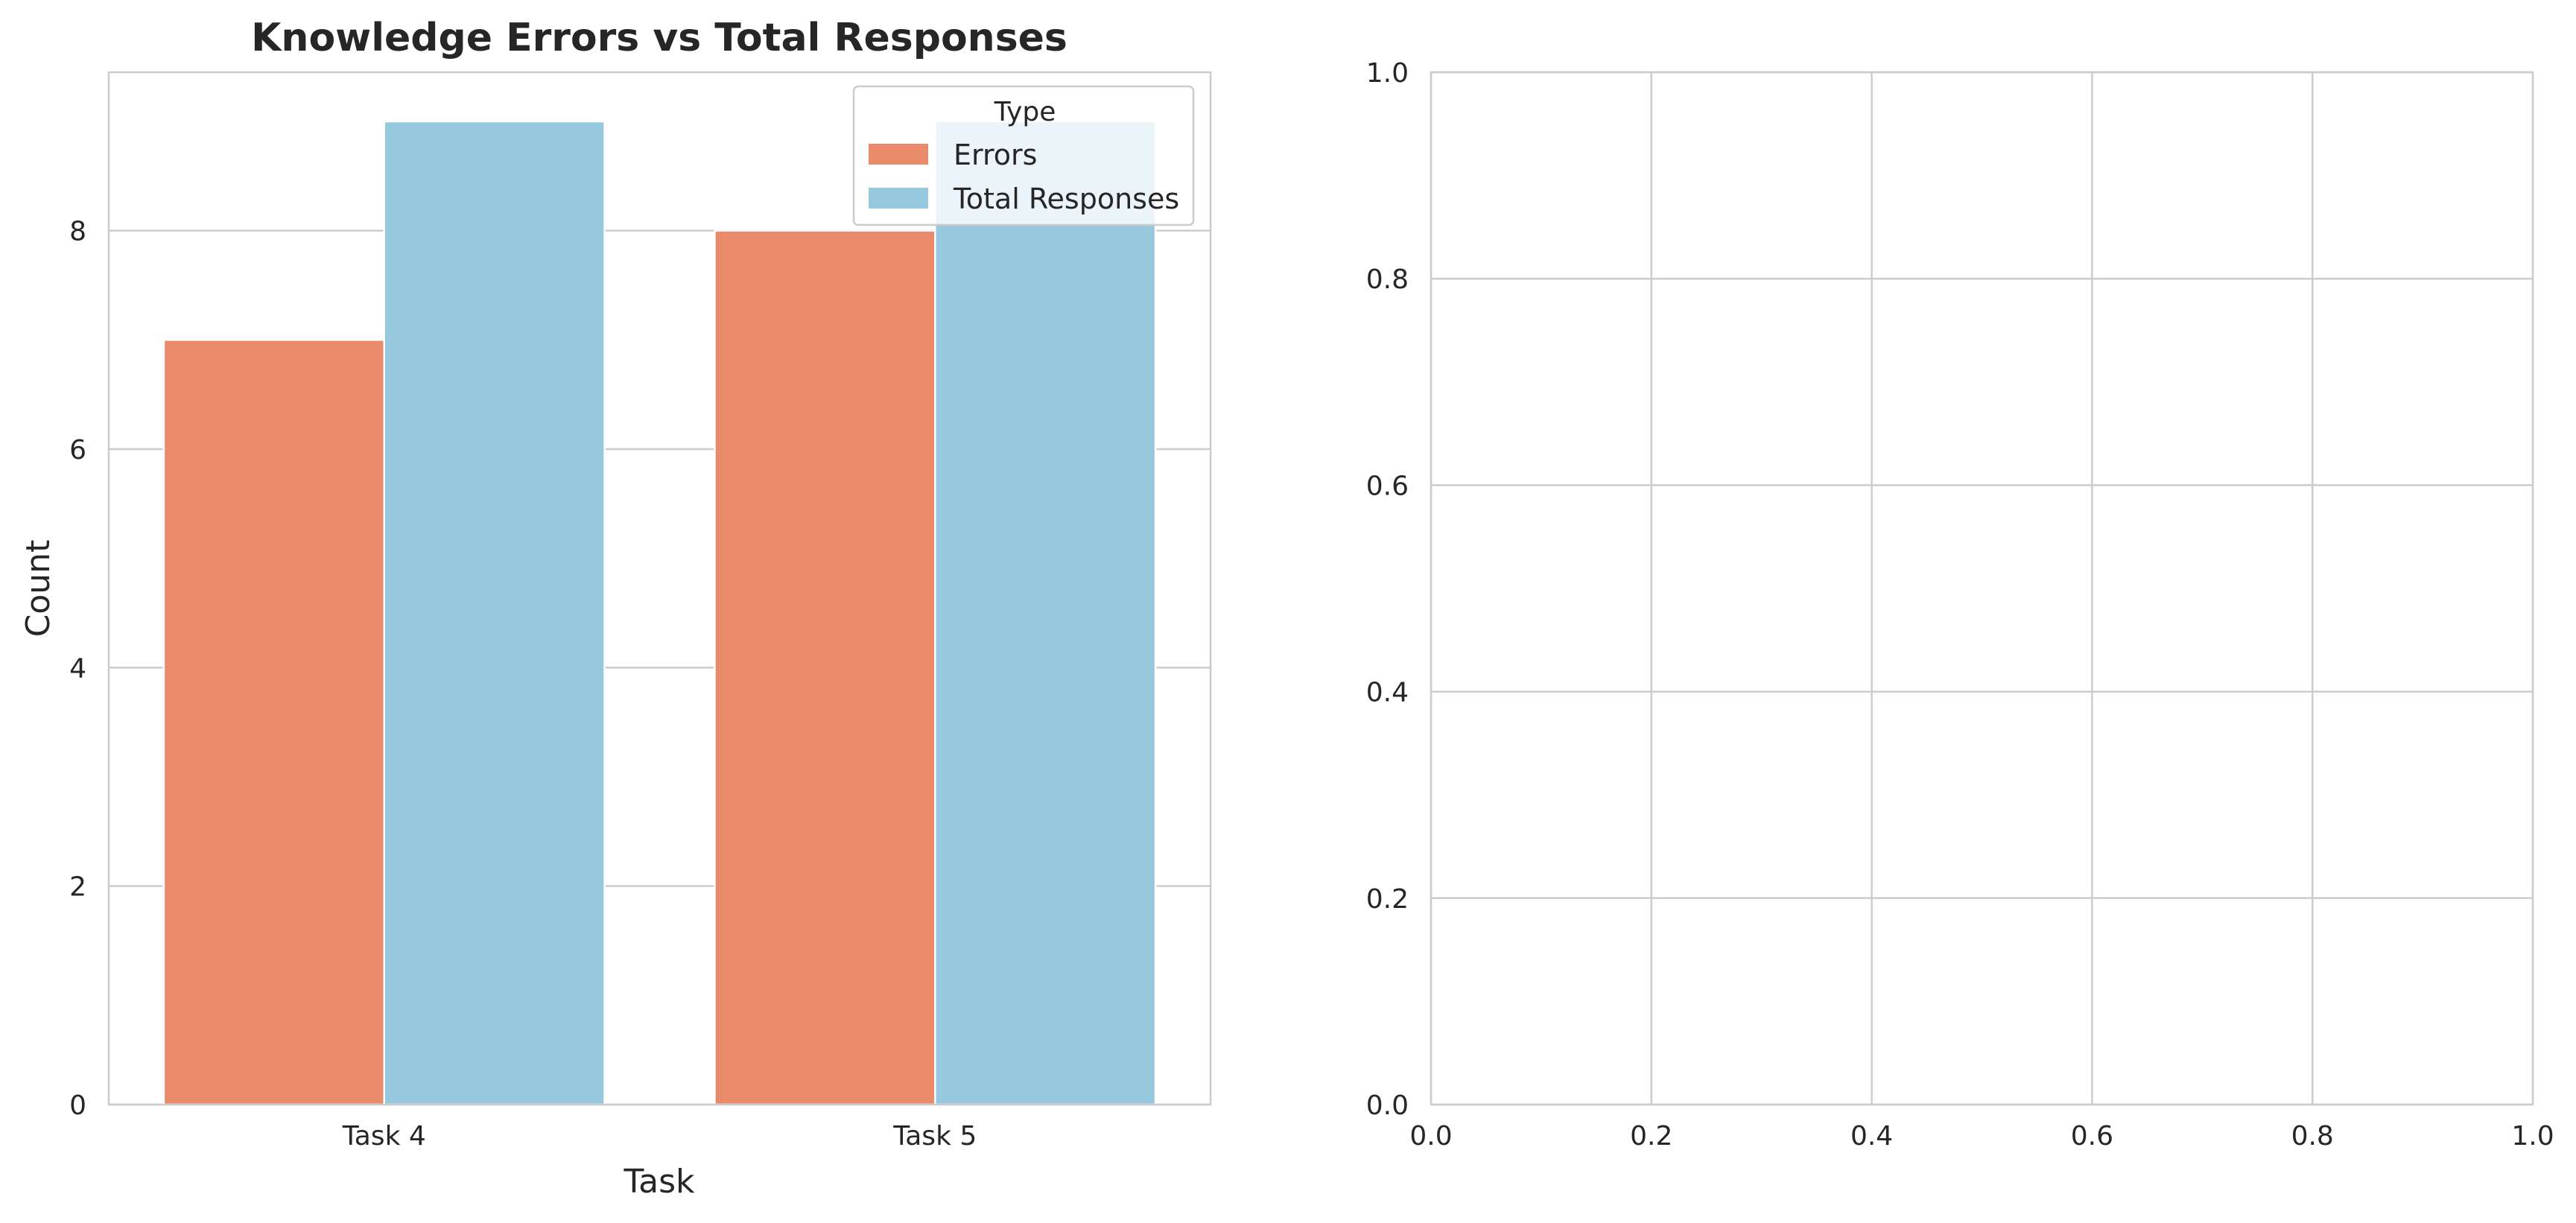 Image resolution: width=2576 pixels, height=1223 pixels. Describe the element at coordinates (1066, 198) in the screenshot. I see `legend-label-total-responses: Total Responses` at that location.